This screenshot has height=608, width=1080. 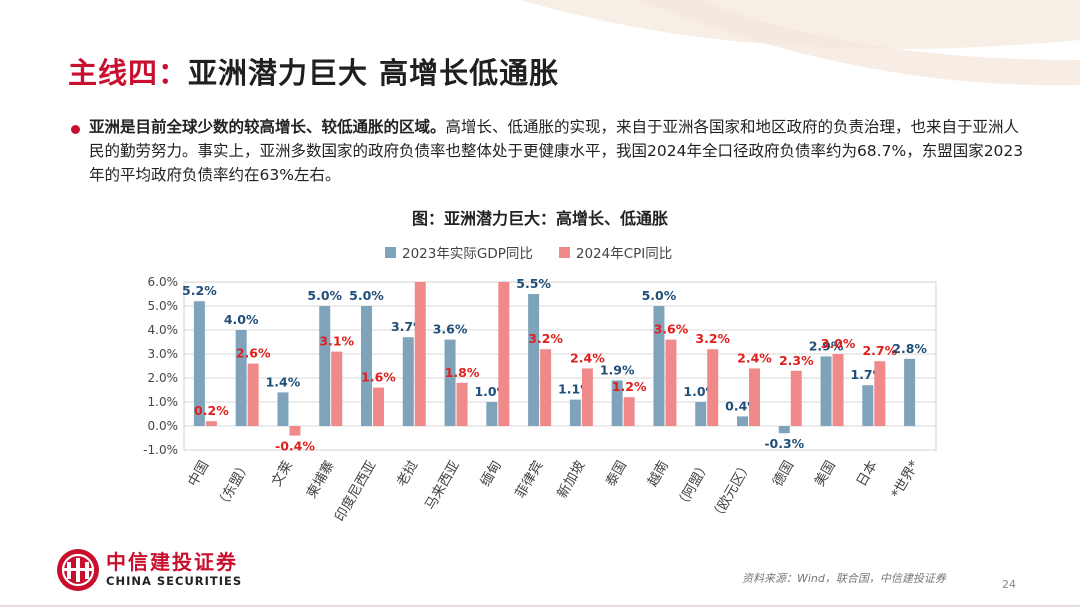 What do you see at coordinates (211, 410) in the screenshot?
I see `data-label-cpi: 0.2%` at bounding box center [211, 410].